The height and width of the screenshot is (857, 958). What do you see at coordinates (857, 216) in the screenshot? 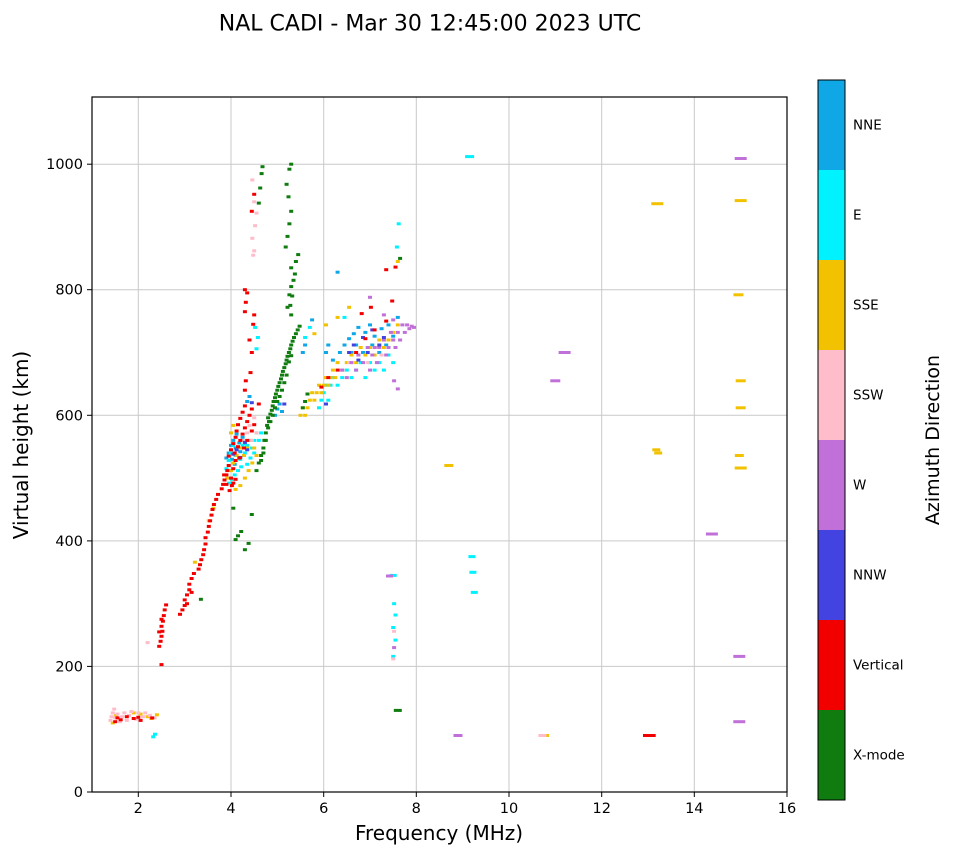
I see `svg-text: E` at bounding box center [857, 216].